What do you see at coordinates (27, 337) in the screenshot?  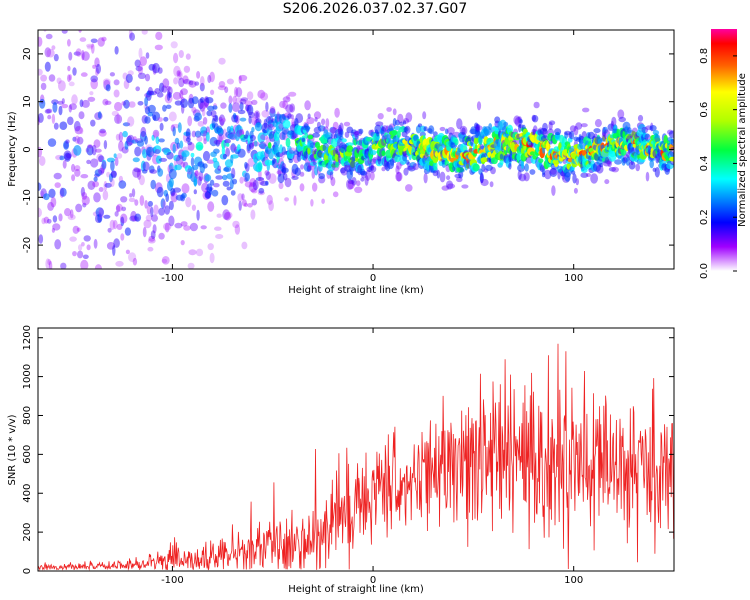 I see `snr-ytick-label: 1200` at bounding box center [27, 337].